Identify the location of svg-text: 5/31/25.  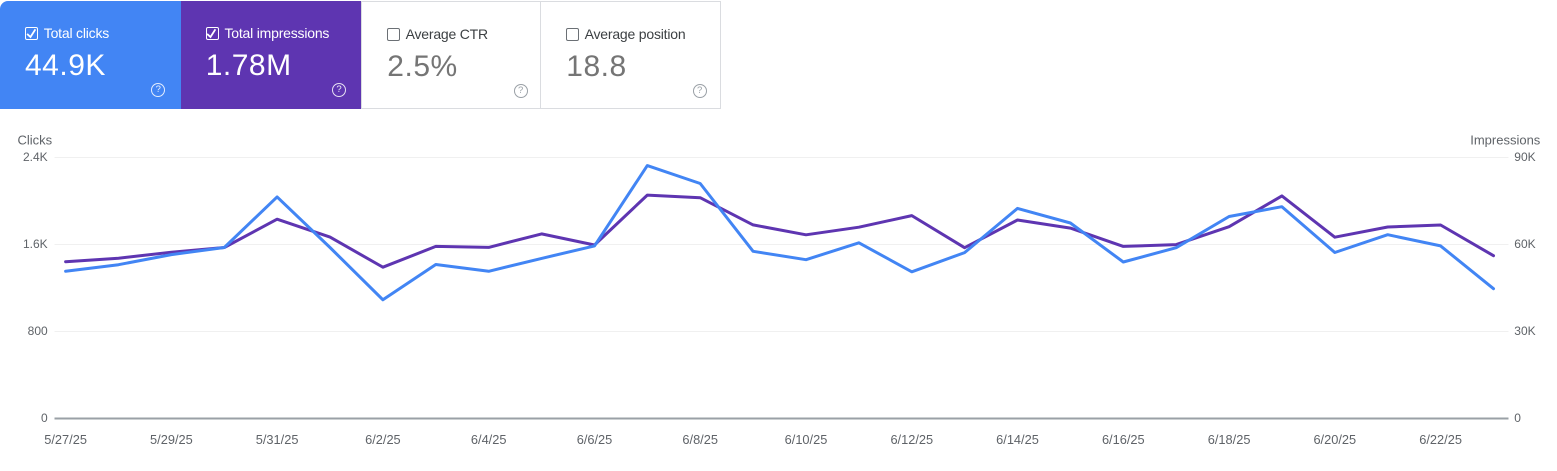
(277, 439).